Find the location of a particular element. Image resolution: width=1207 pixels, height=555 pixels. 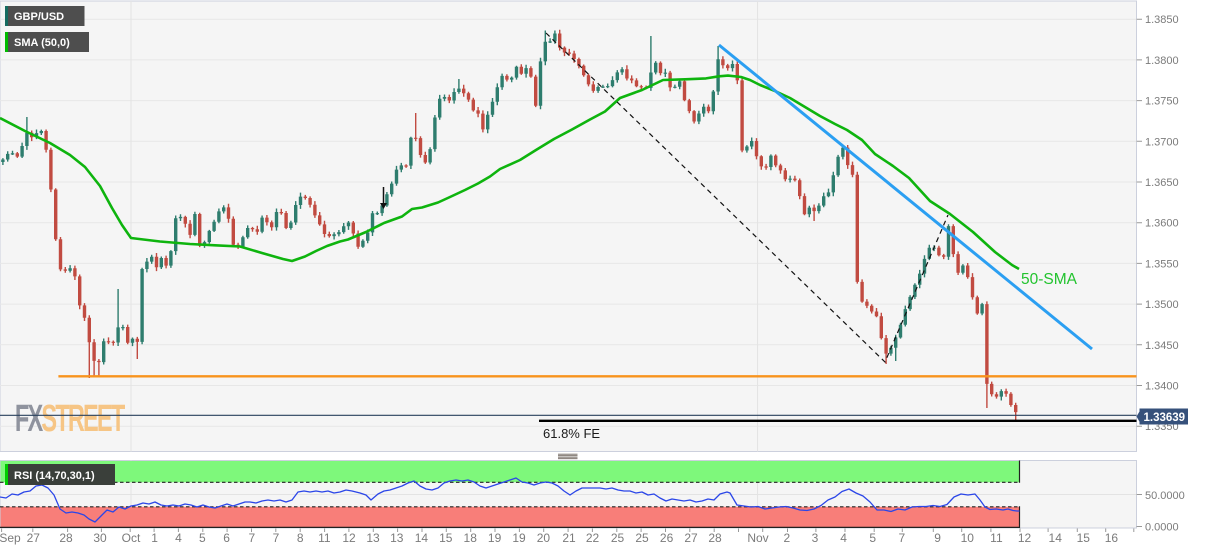

svg-text: SMA (50,0) is located at coordinates (42, 43).